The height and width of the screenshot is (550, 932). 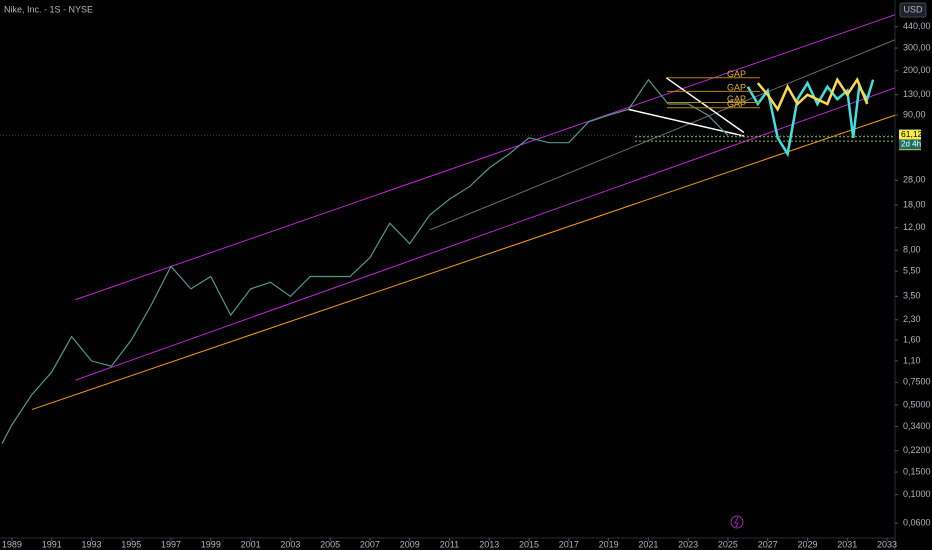 I want to click on event-icon, so click(x=737, y=522).